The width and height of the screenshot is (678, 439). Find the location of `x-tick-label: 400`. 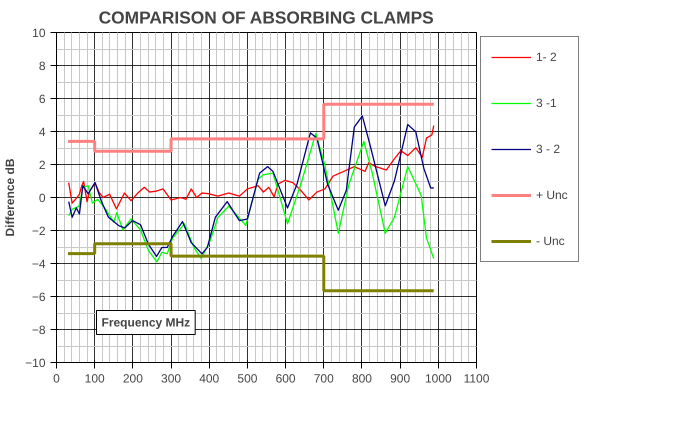

x-tick-label: 400 is located at coordinates (209, 379).